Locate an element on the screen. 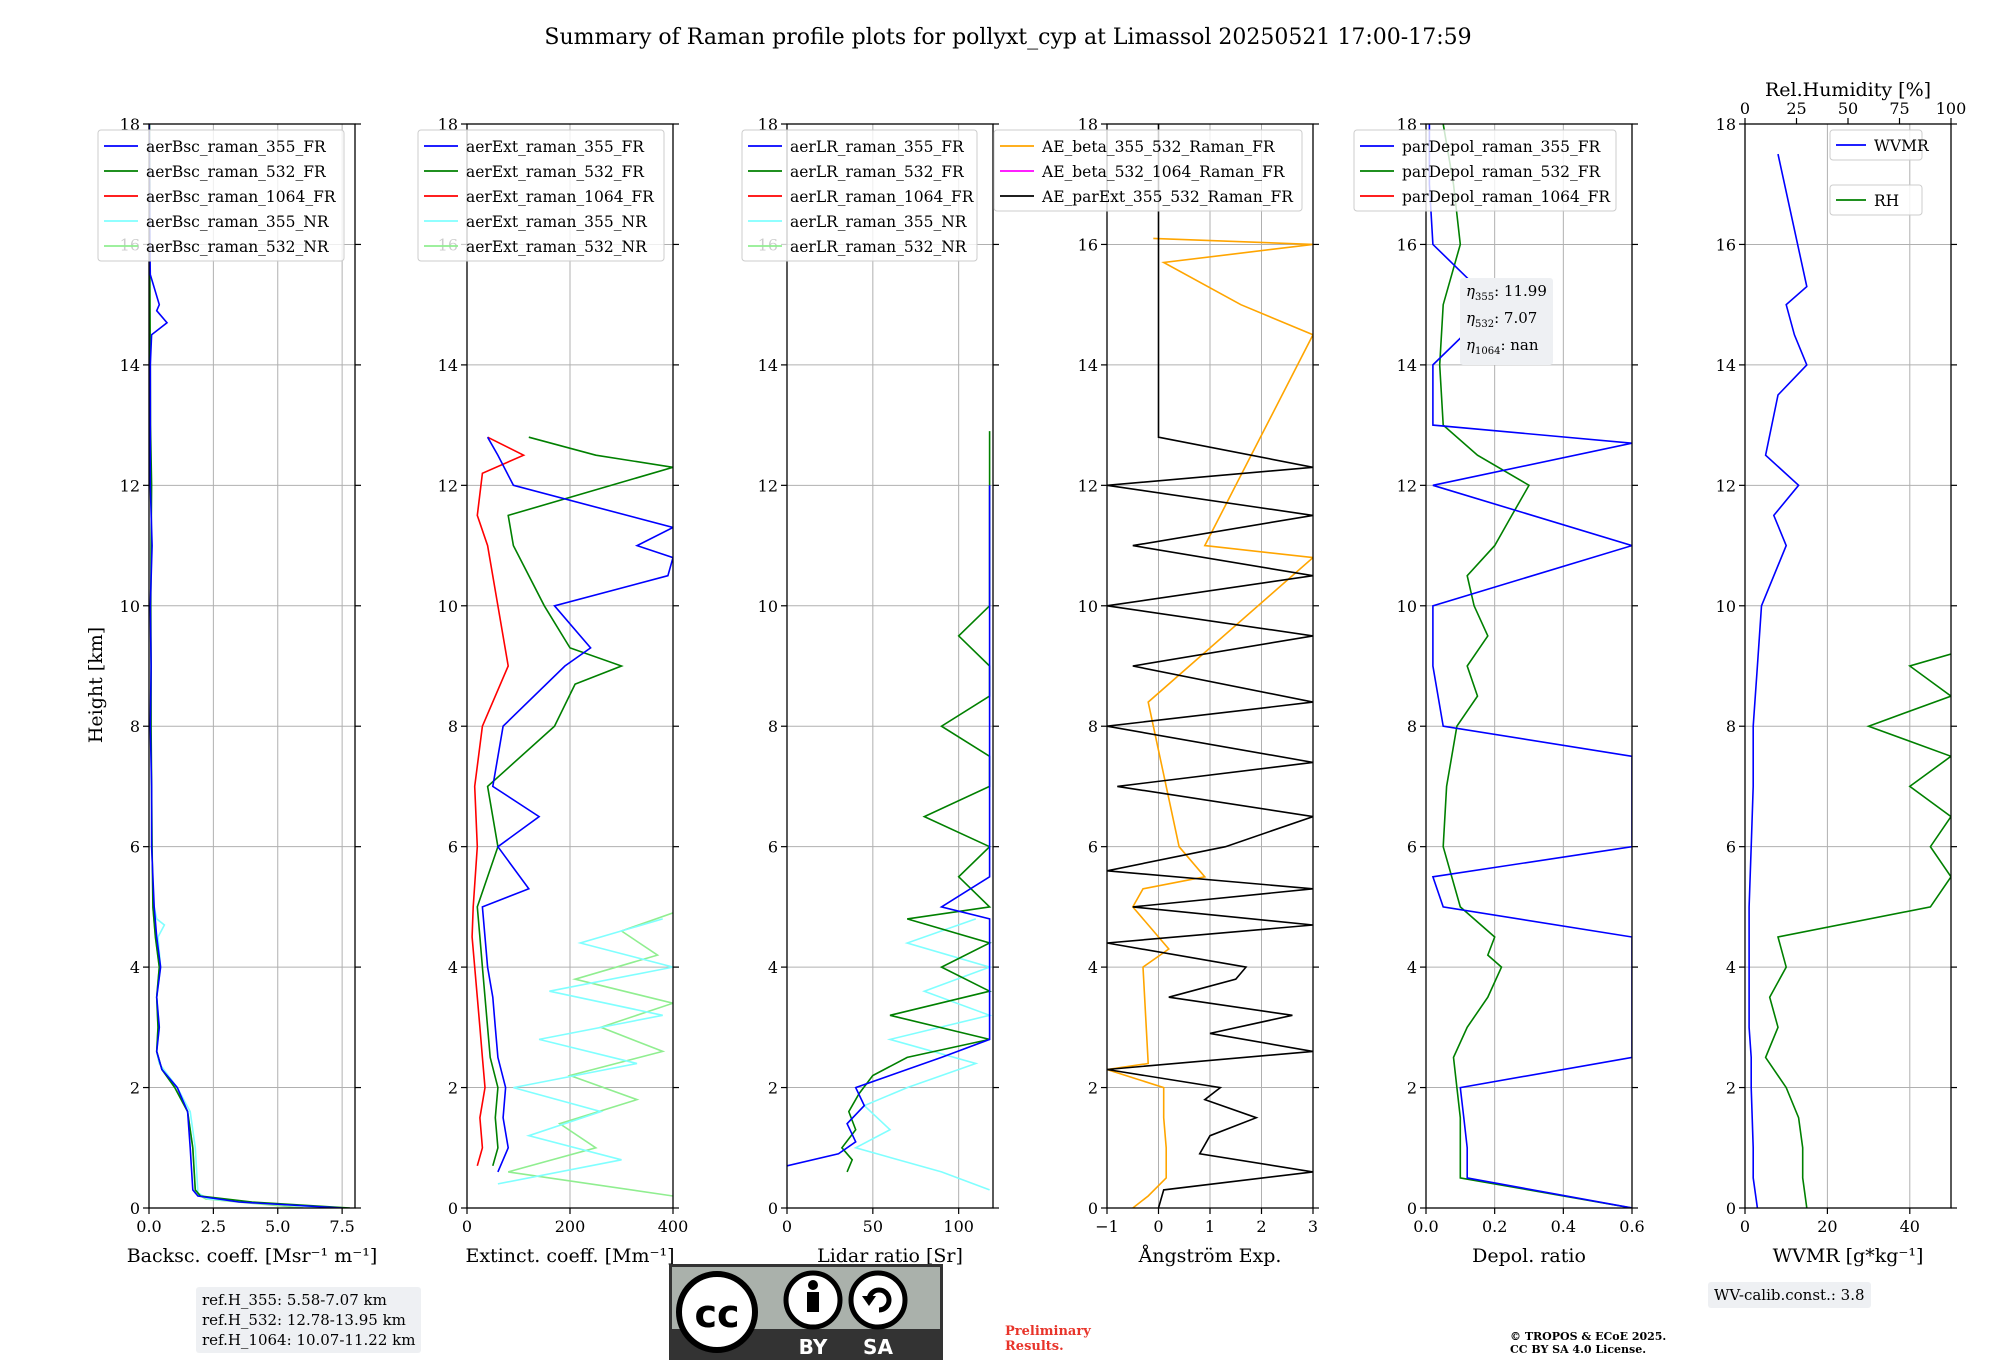  x-axis-label: Ångström Exp. is located at coordinates (1210, 1256).